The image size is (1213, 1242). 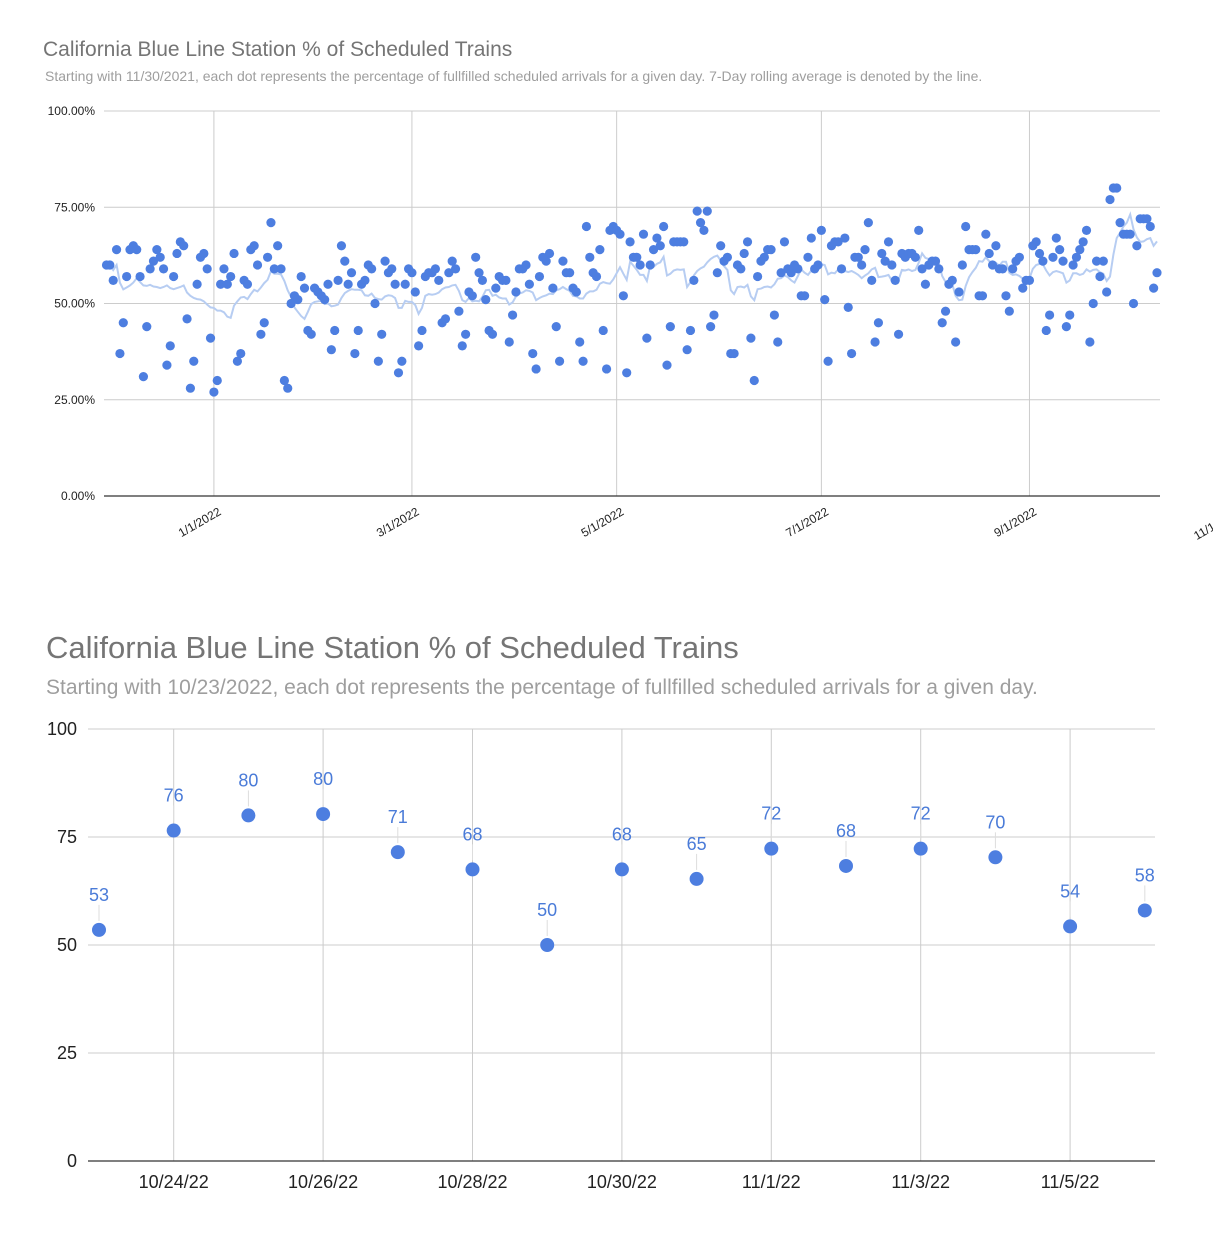 I want to click on x-tick-label: 9/1/2022, so click(x=1016, y=522).